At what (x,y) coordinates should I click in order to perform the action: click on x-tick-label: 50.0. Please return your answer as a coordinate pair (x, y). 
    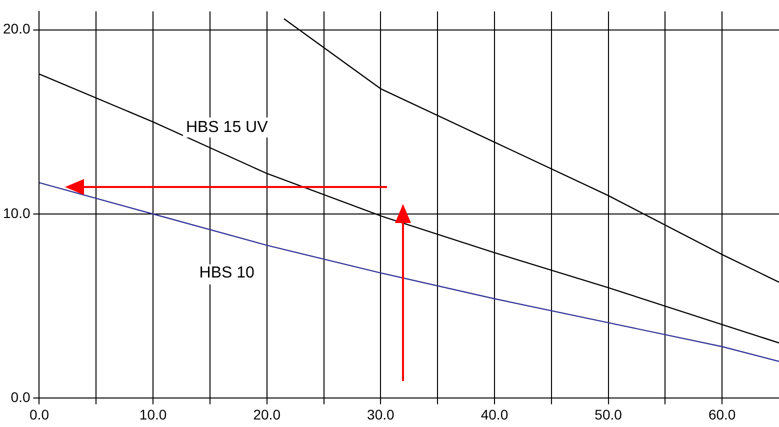
    Looking at the image, I should click on (608, 414).